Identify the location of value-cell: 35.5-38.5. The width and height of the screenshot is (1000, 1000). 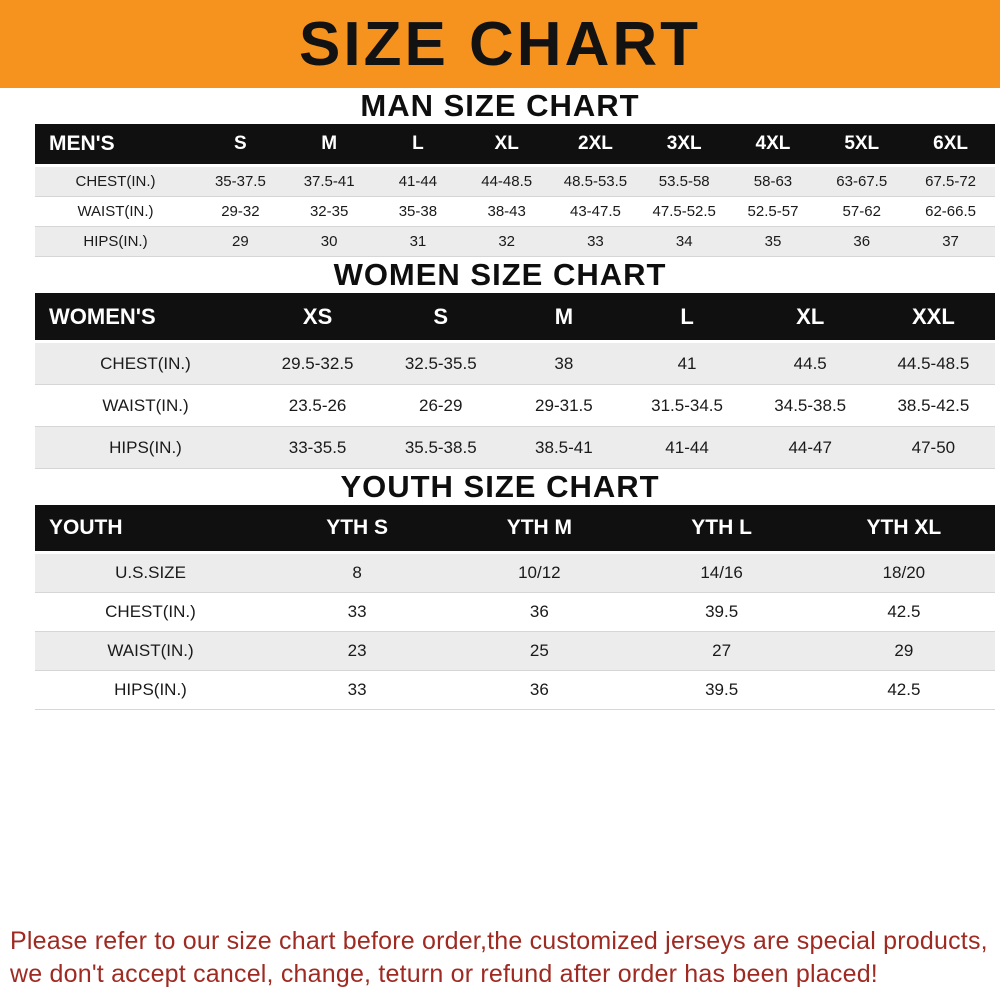
(440, 447).